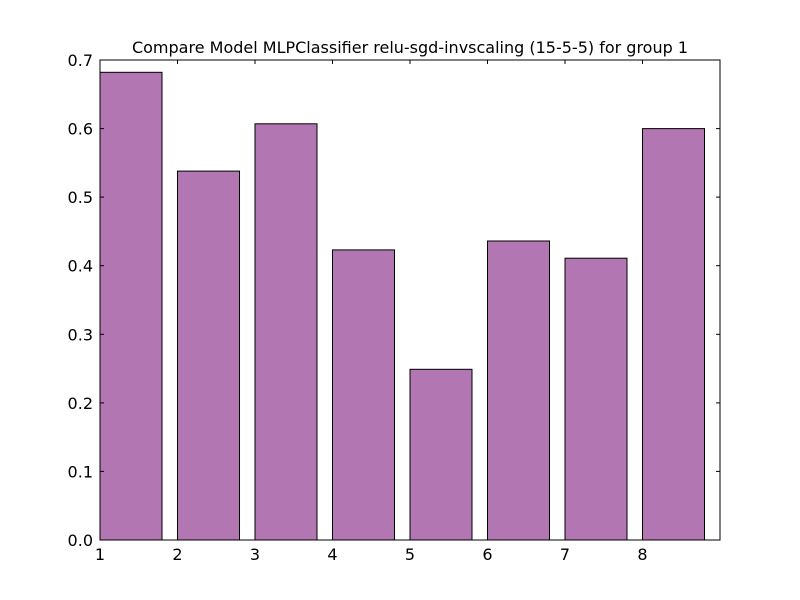 The image size is (800, 600). Describe the element at coordinates (487, 554) in the screenshot. I see `x-tick-label: 6` at that location.